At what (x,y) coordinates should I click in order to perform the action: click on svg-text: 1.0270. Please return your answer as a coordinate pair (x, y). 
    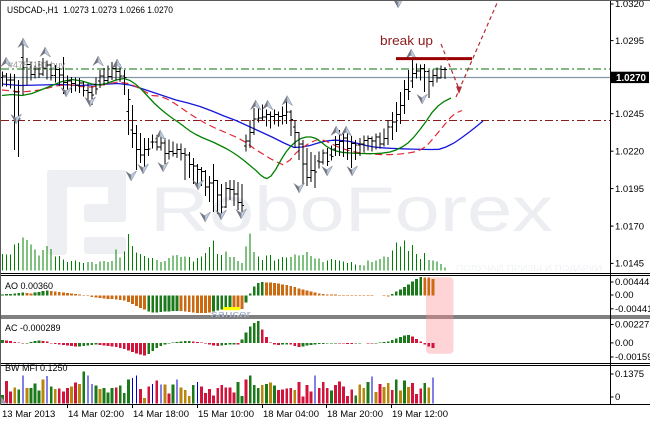
    Looking at the image, I should click on (631, 78).